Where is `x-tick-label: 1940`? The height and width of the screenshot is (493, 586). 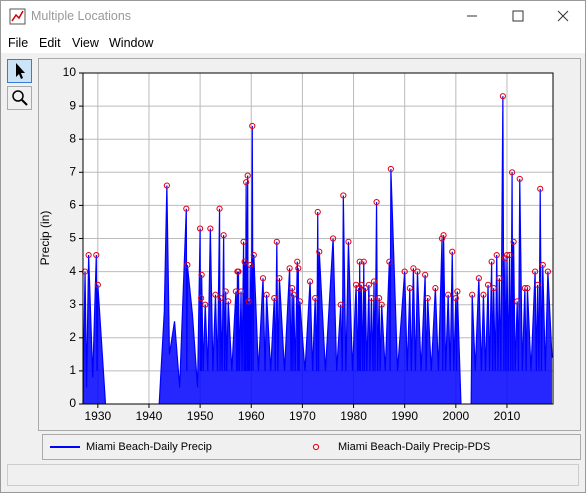
x-tick-label: 1940 is located at coordinates (149, 416).